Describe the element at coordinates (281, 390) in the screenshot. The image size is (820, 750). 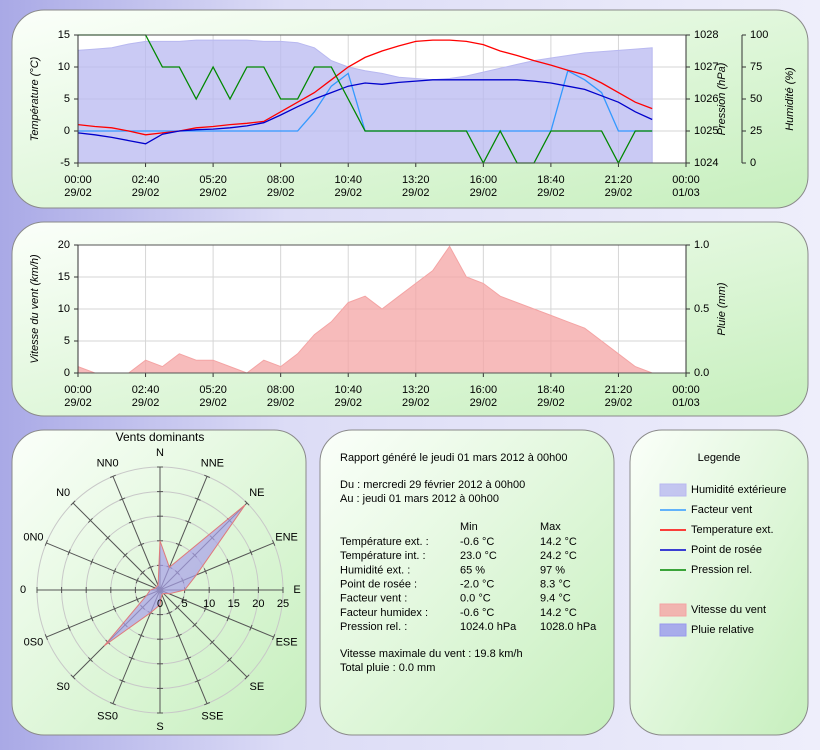
I see `x-tick-label: 08:00` at that location.